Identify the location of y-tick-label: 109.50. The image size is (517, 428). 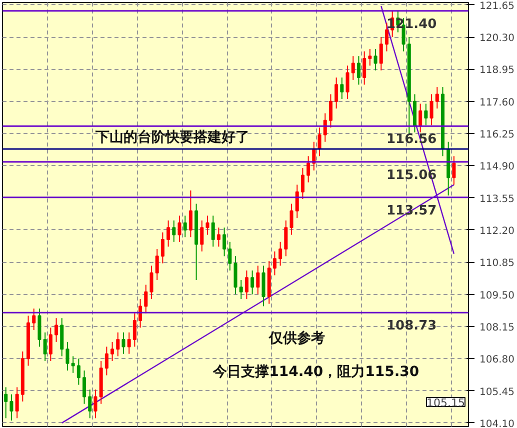
(497, 296).